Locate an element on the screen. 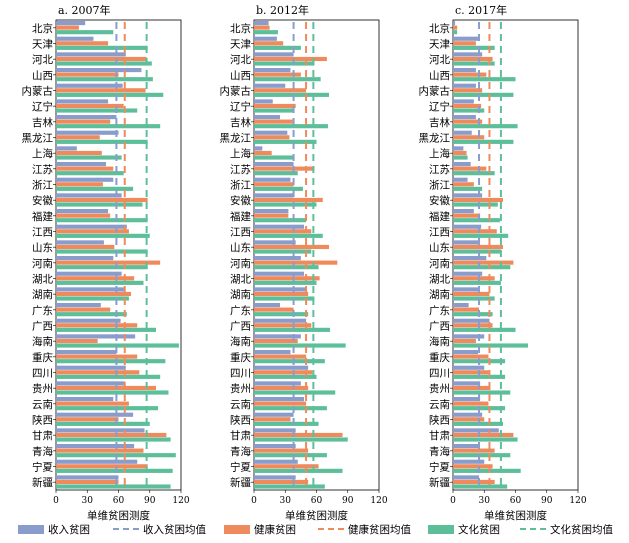  x-tick-label: 30 is located at coordinates (88, 501).